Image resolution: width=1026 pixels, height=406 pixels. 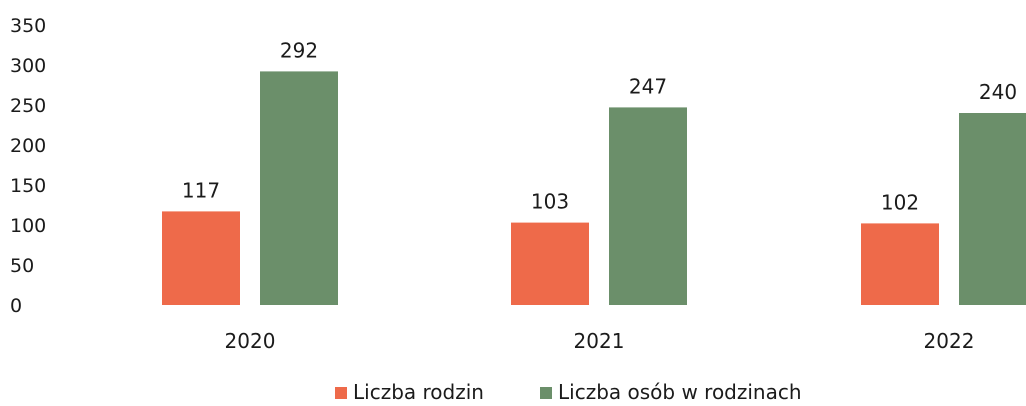 I want to click on data-label: 103, so click(x=550, y=202).